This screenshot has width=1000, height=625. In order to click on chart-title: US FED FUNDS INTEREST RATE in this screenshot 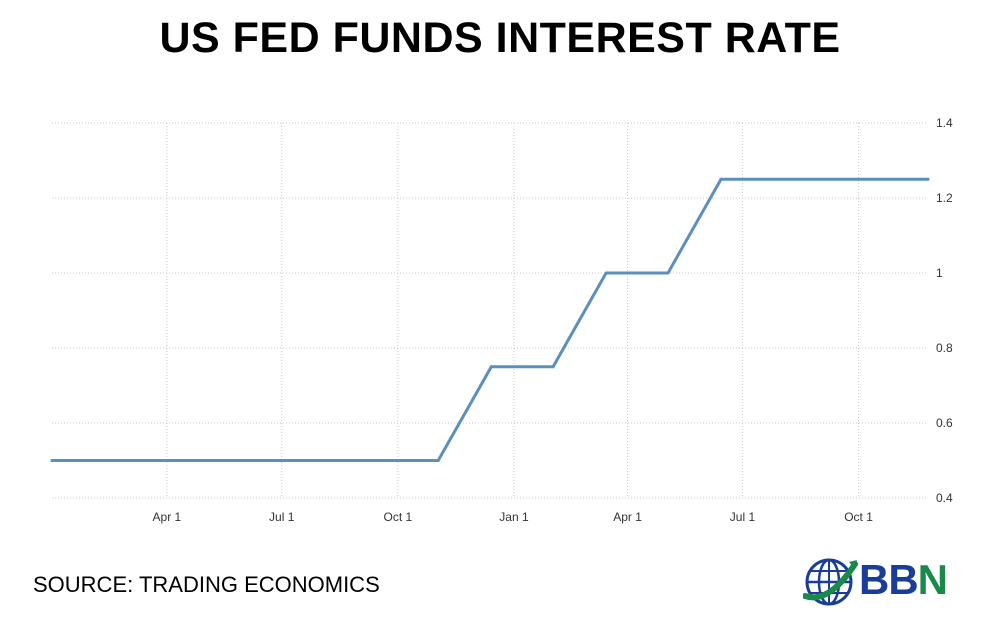, I will do `click(500, 38)`.